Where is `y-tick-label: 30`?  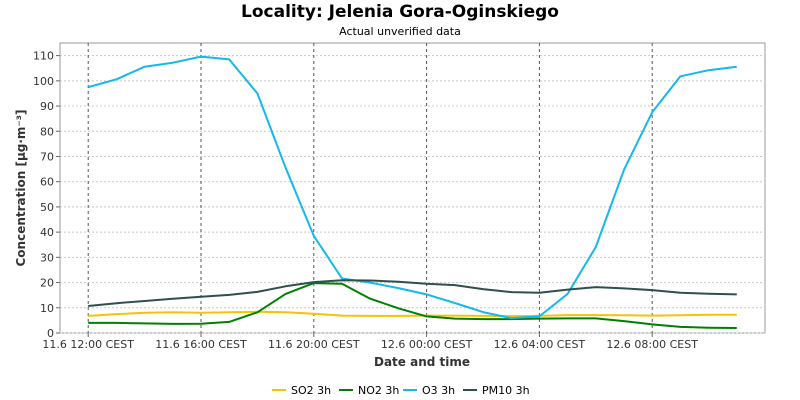
y-tick-label: 30 is located at coordinates (47, 257).